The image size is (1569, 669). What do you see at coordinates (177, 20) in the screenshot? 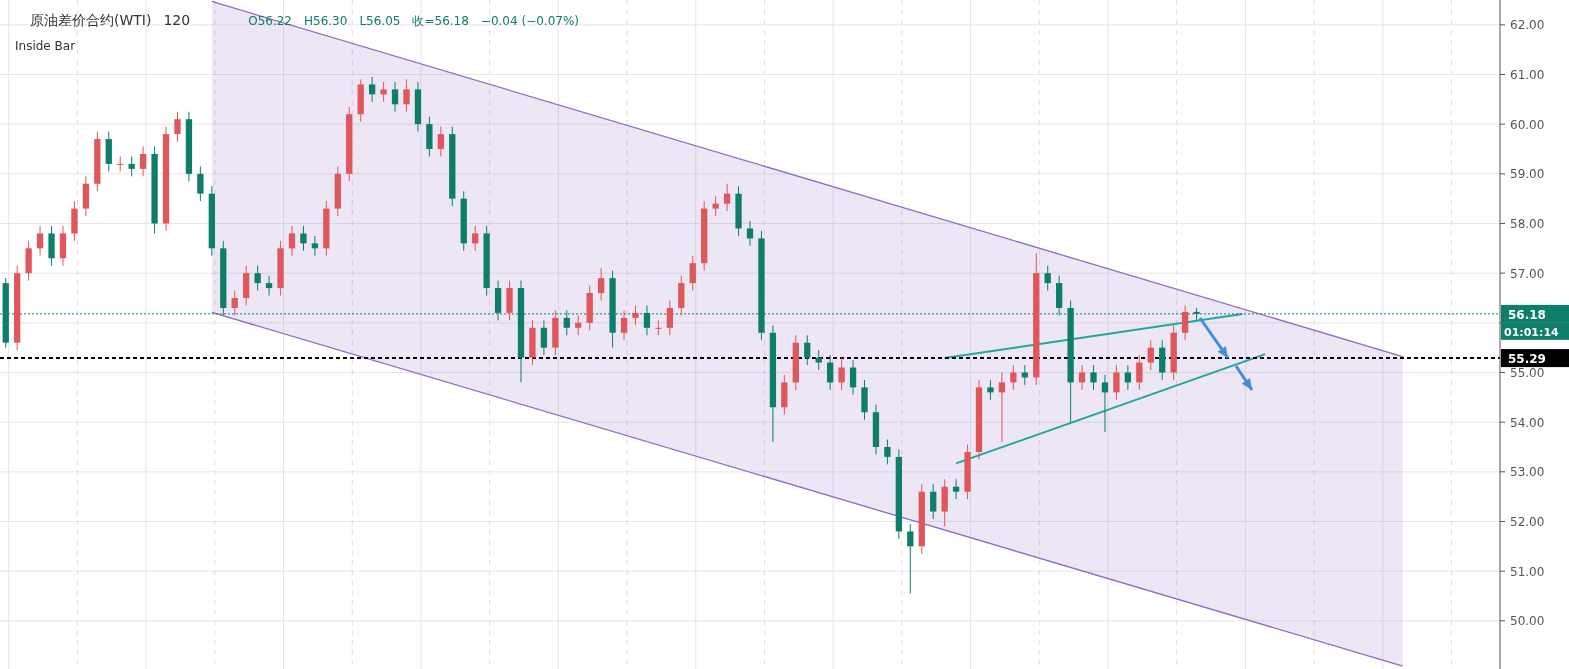
I see `text: 120` at bounding box center [177, 20].